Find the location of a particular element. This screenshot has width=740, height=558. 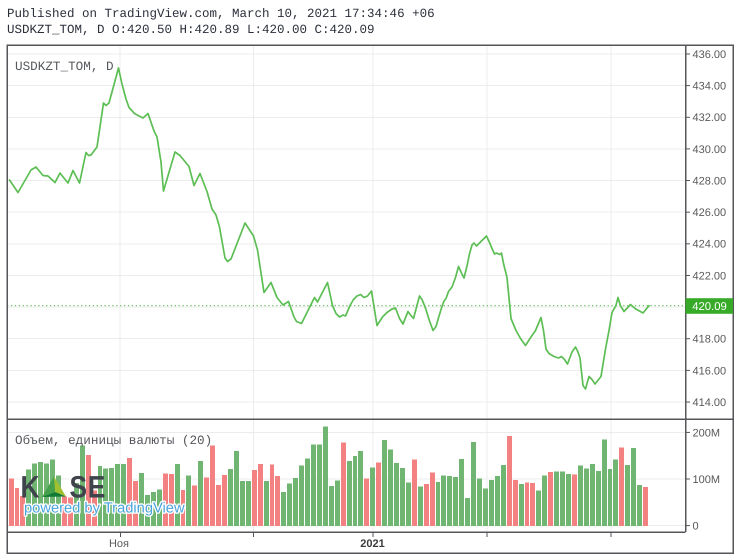

svg-text: 200M is located at coordinates (707, 433).